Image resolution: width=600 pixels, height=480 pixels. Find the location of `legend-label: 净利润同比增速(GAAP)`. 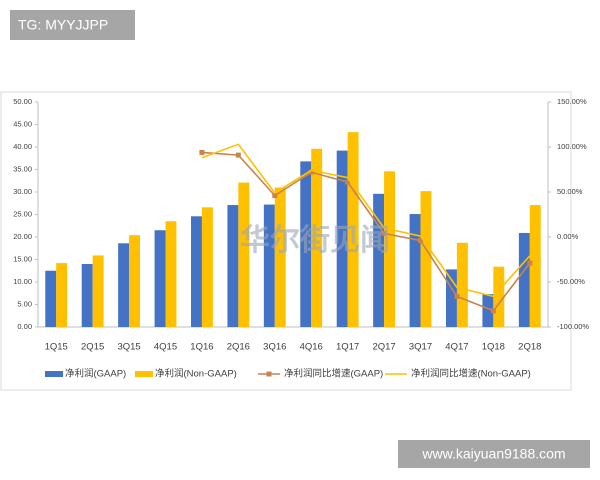

legend-label: 净利润同比增速(GAAP) is located at coordinates (333, 374).